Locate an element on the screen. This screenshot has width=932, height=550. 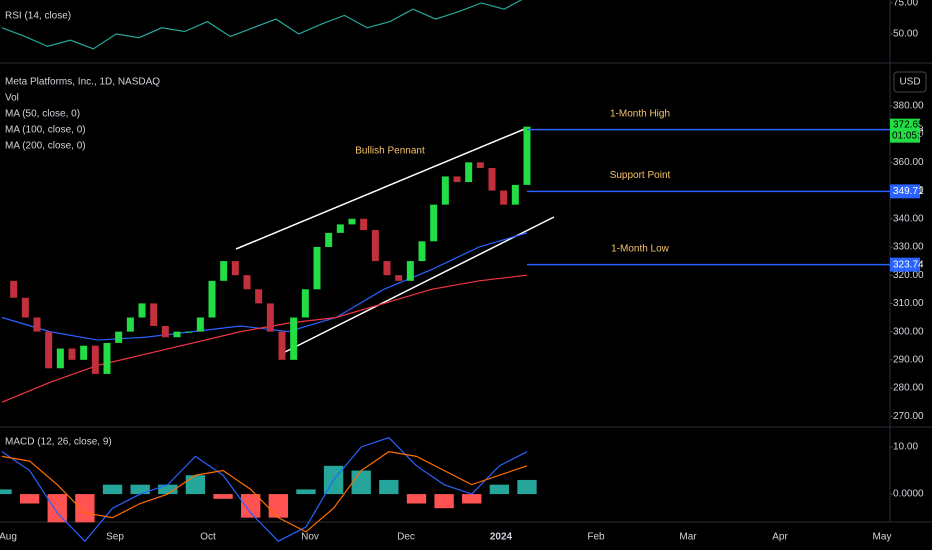
y-tick-label: 0.0000 is located at coordinates (908, 494).